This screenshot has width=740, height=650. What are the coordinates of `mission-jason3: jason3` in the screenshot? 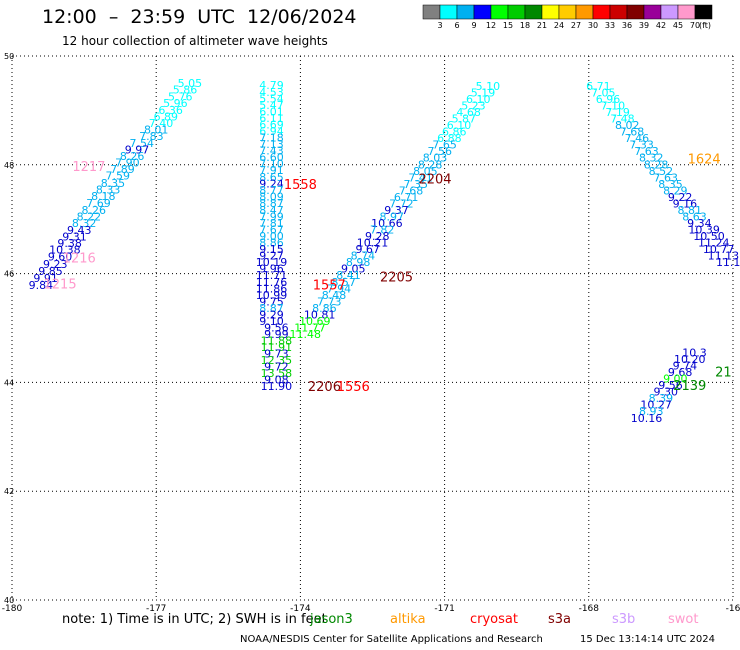 It's located at (331, 619).